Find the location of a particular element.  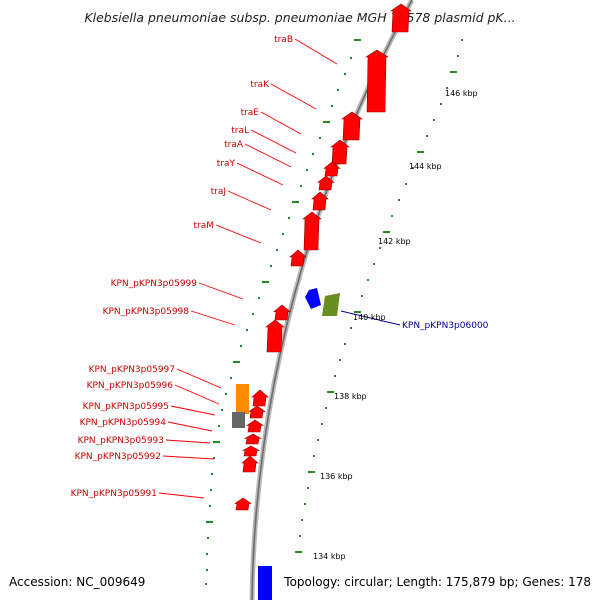

kbp-label: 138 kbp is located at coordinates (350, 396).